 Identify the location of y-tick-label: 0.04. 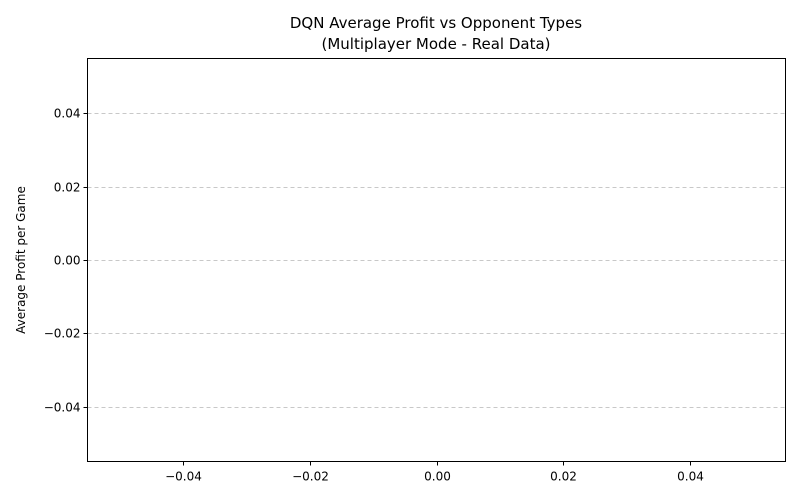
(67, 114).